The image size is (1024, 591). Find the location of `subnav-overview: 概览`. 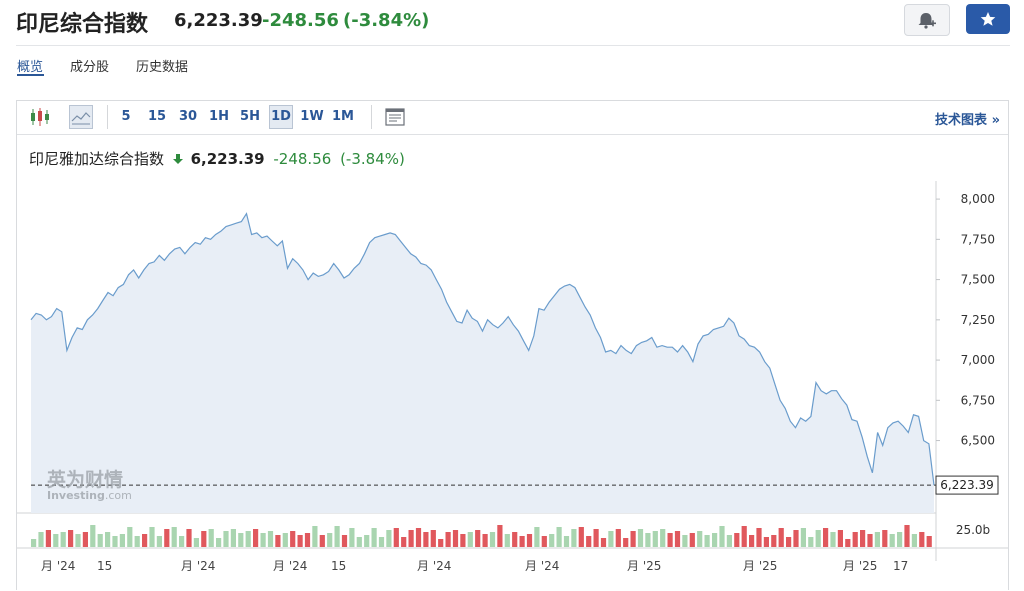

subnav-overview: 概览 is located at coordinates (30, 67).